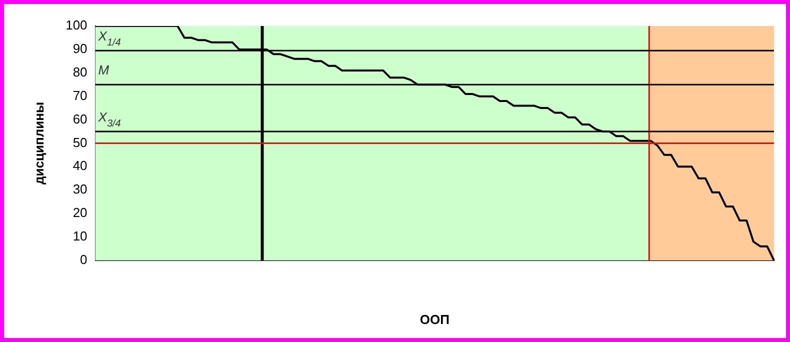 The width and height of the screenshot is (790, 342). Describe the element at coordinates (80, 236) in the screenshot. I see `y-tick-label: 10` at that location.